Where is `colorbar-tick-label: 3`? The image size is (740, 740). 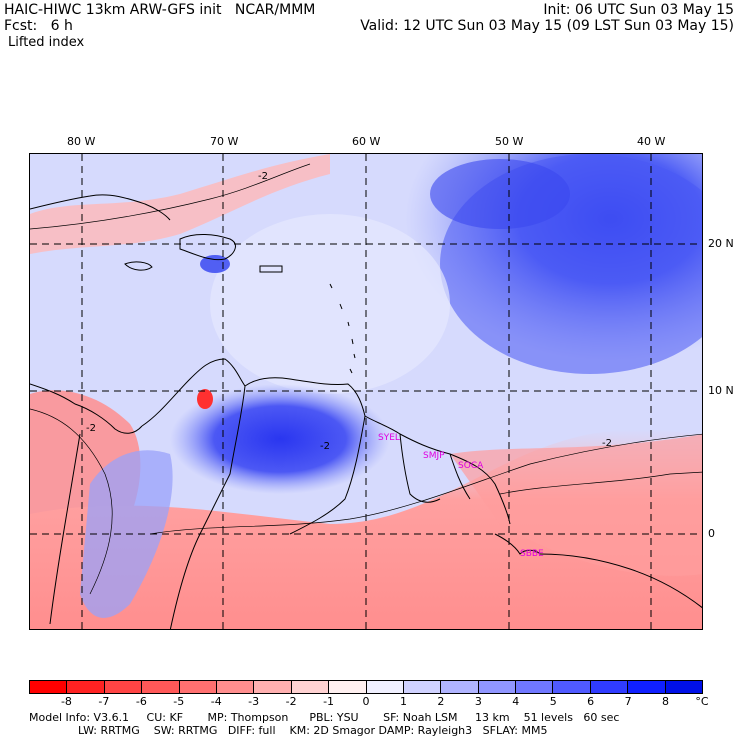 colorbar-tick-label: 3 is located at coordinates (478, 701).